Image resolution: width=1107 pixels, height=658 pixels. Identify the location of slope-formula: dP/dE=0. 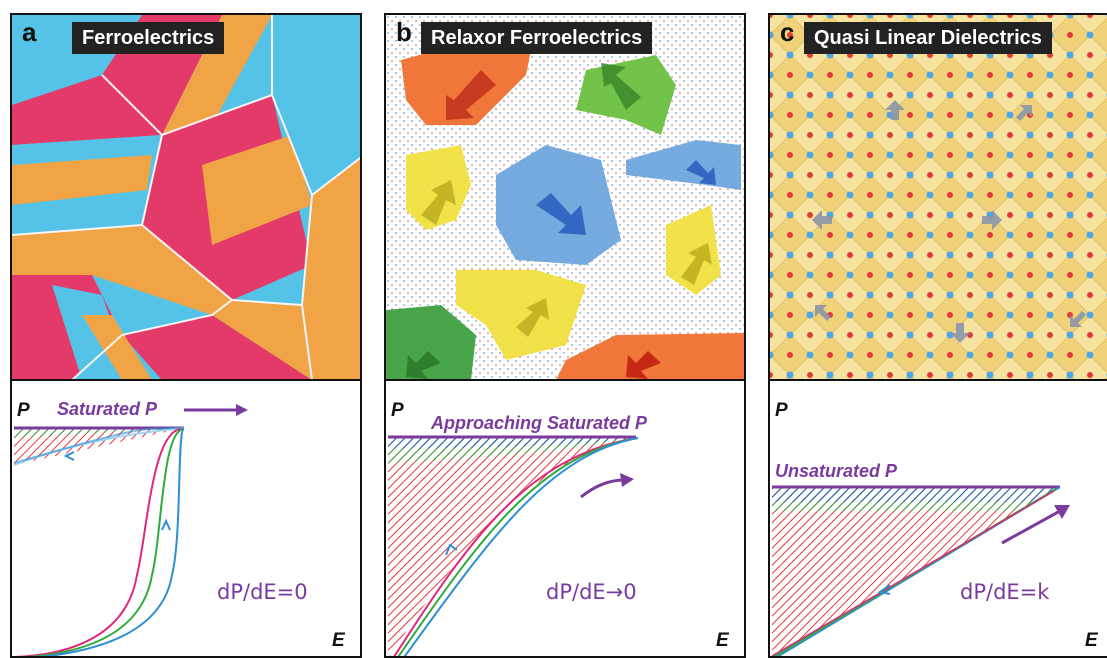
(262, 592).